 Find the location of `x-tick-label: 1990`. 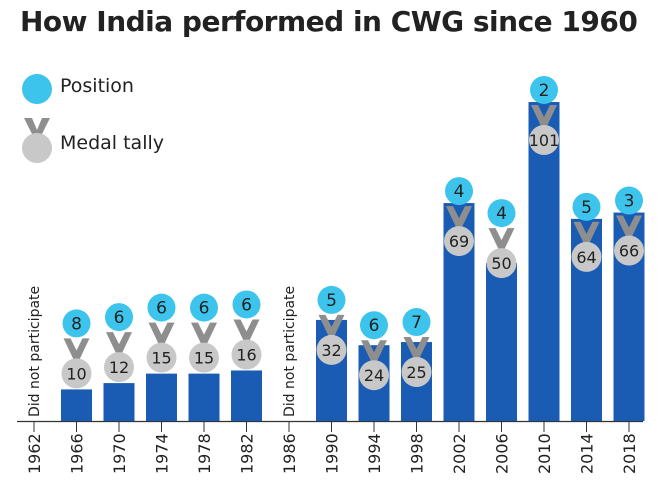

x-tick-label: 1990 is located at coordinates (332, 453).